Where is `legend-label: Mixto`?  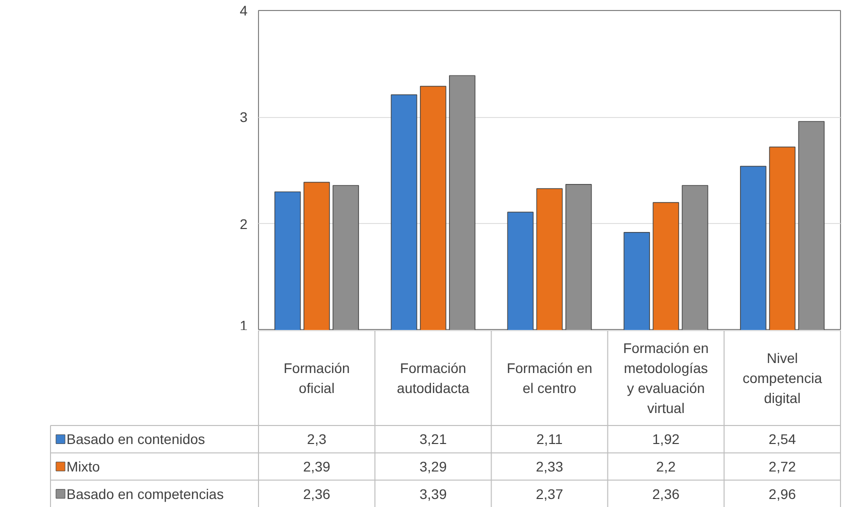
legend-label: Mixto is located at coordinates (83, 466).